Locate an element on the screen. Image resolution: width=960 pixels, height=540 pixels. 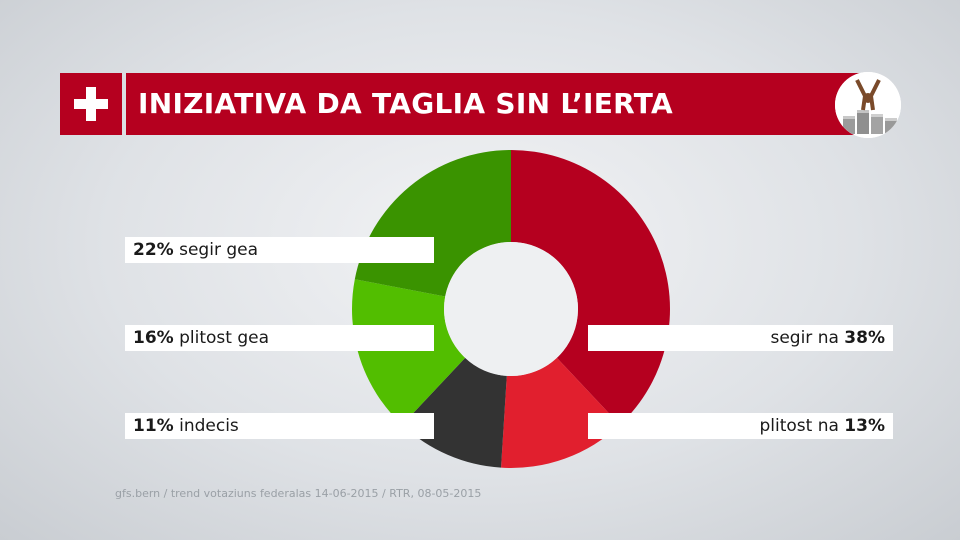
label-indecis: 11% indecis is located at coordinates (279, 426).